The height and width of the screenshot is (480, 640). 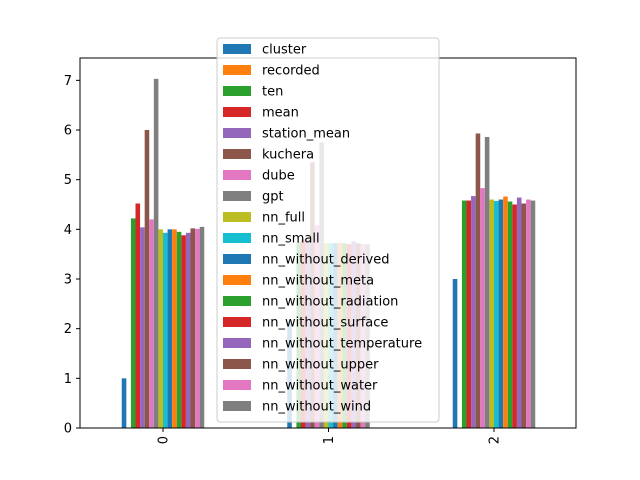 What do you see at coordinates (330, 302) in the screenshot?
I see `legend-label: nn_without_radiation` at bounding box center [330, 302].